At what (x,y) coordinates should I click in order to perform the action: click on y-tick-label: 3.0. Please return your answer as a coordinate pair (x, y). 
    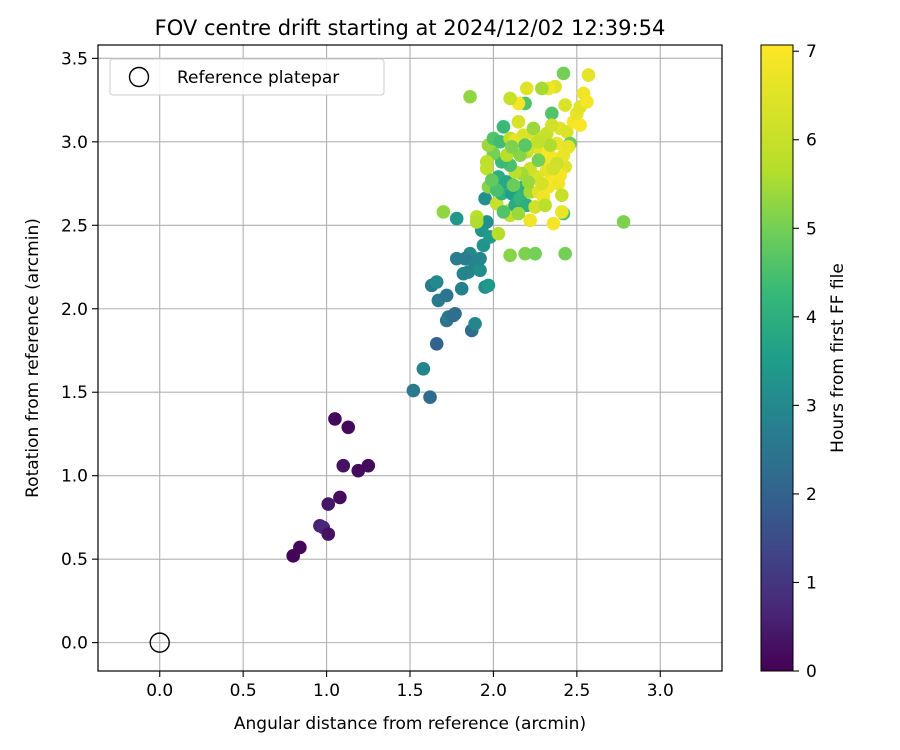
    Looking at the image, I should click on (74, 143).